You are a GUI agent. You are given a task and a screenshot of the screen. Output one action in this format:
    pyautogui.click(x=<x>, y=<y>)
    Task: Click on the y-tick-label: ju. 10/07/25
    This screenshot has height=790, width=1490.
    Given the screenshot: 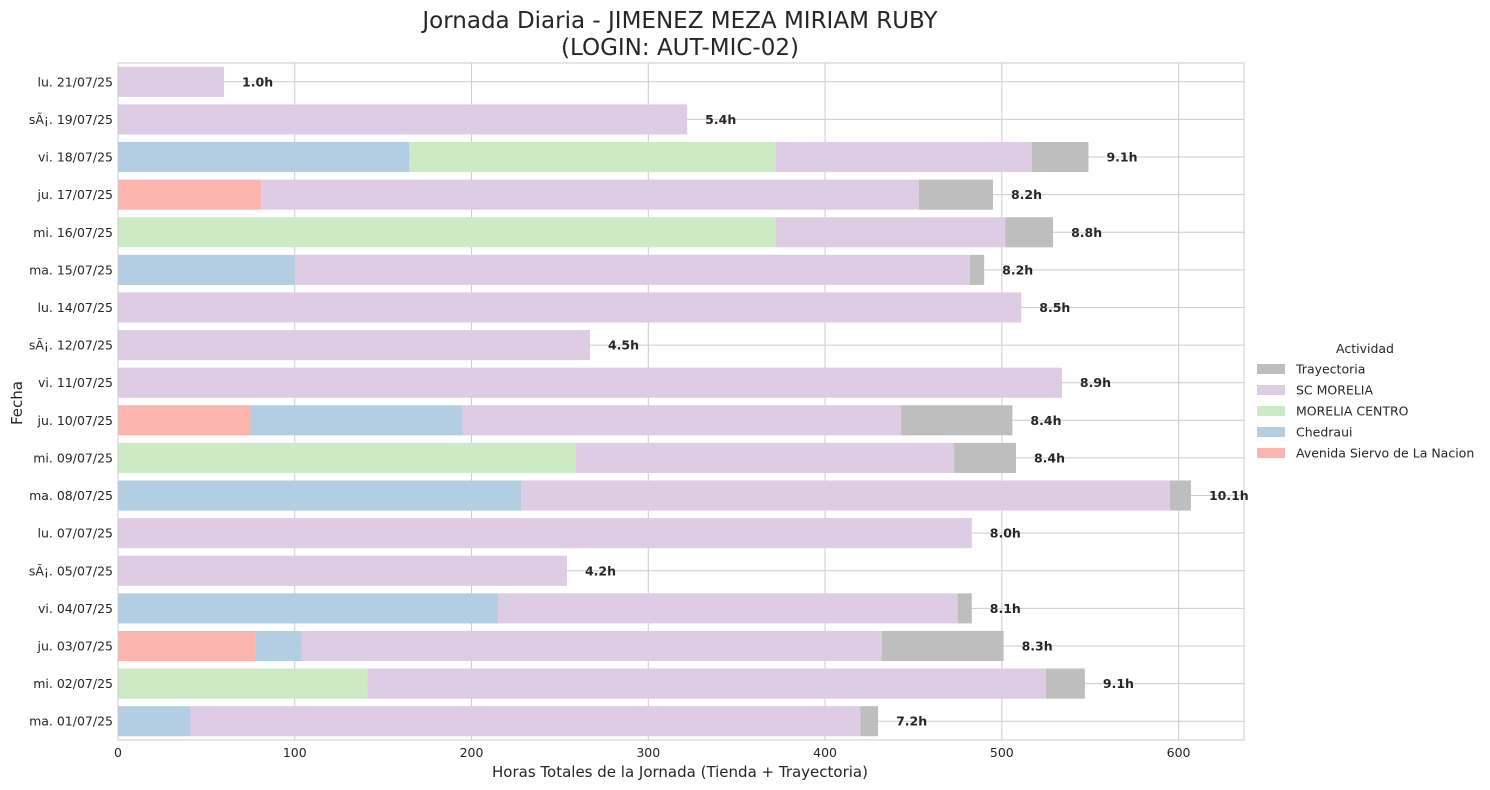 What is the action you would take?
    pyautogui.click(x=75, y=420)
    